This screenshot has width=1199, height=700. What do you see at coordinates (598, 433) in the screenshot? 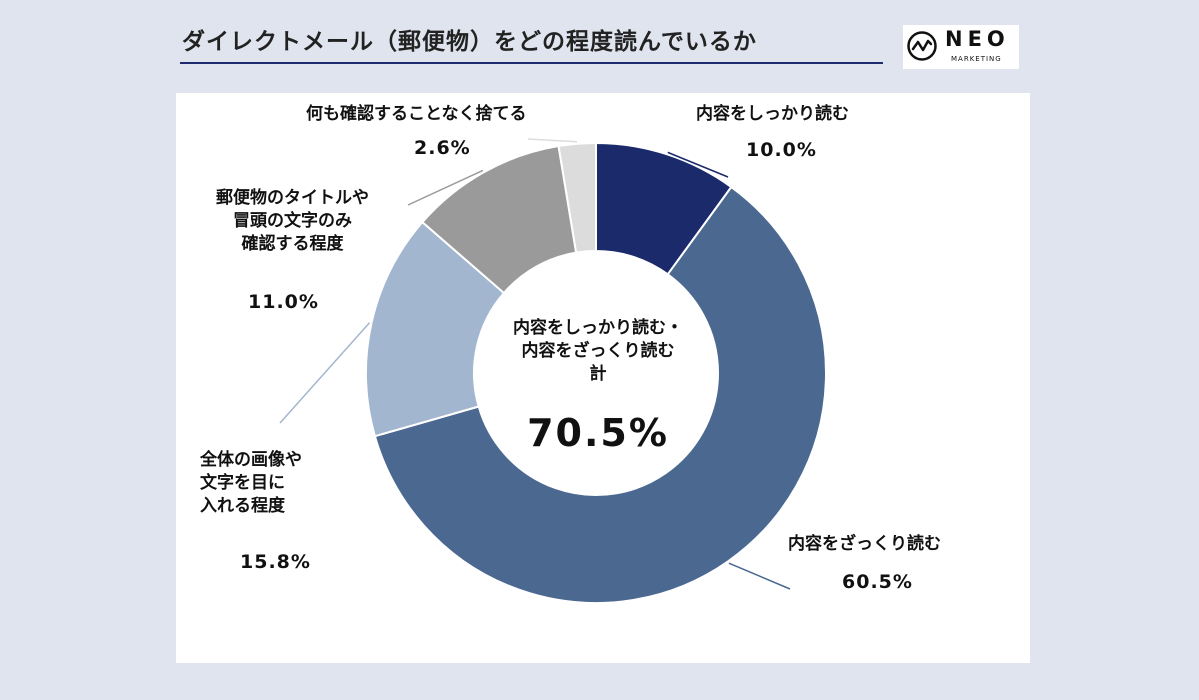
I see `center-total-value: 70.5%` at bounding box center [598, 433].